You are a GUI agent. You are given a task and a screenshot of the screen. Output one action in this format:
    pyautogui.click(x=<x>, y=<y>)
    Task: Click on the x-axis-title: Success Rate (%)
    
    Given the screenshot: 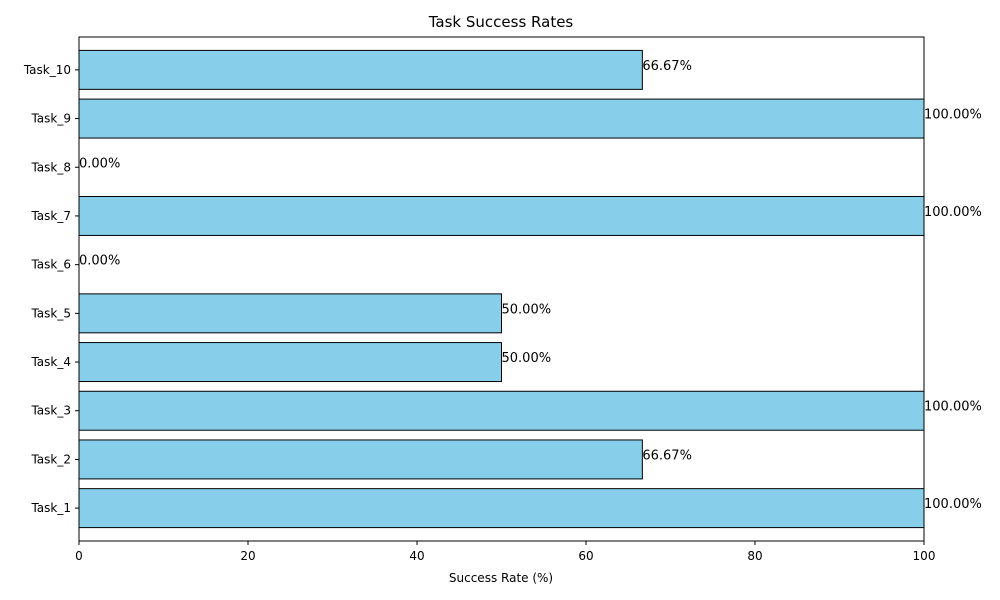 What is the action you would take?
    pyautogui.click(x=501, y=578)
    